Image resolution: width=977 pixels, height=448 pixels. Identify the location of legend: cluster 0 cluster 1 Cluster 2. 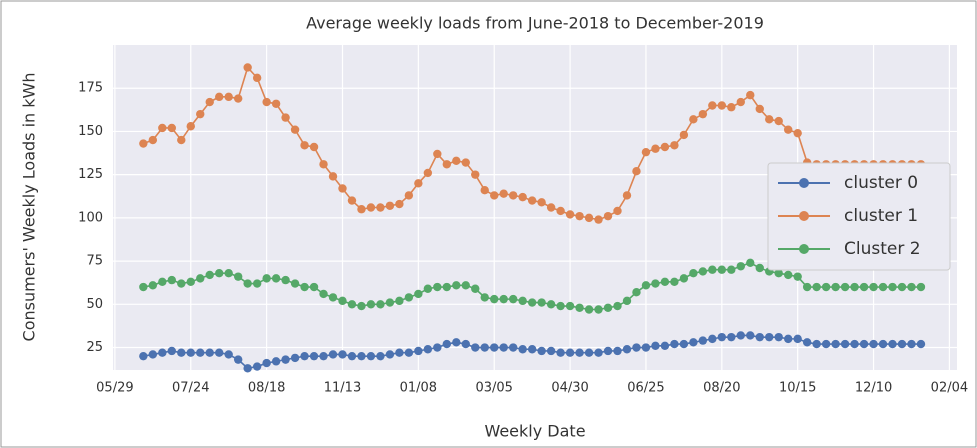
(859, 216).